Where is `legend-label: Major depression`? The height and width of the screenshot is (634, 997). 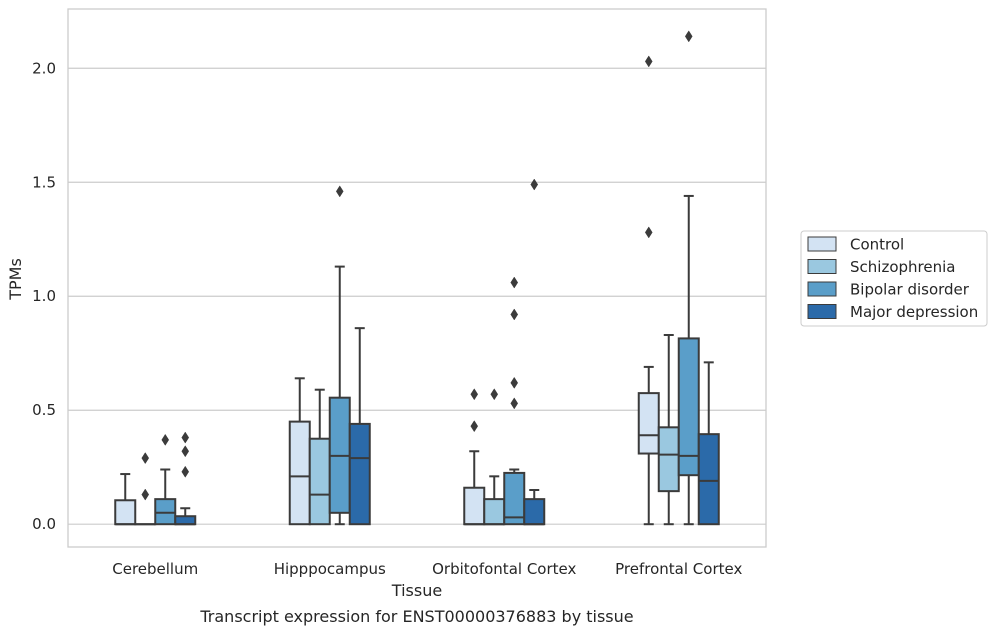
legend-label: Major depression is located at coordinates (914, 312).